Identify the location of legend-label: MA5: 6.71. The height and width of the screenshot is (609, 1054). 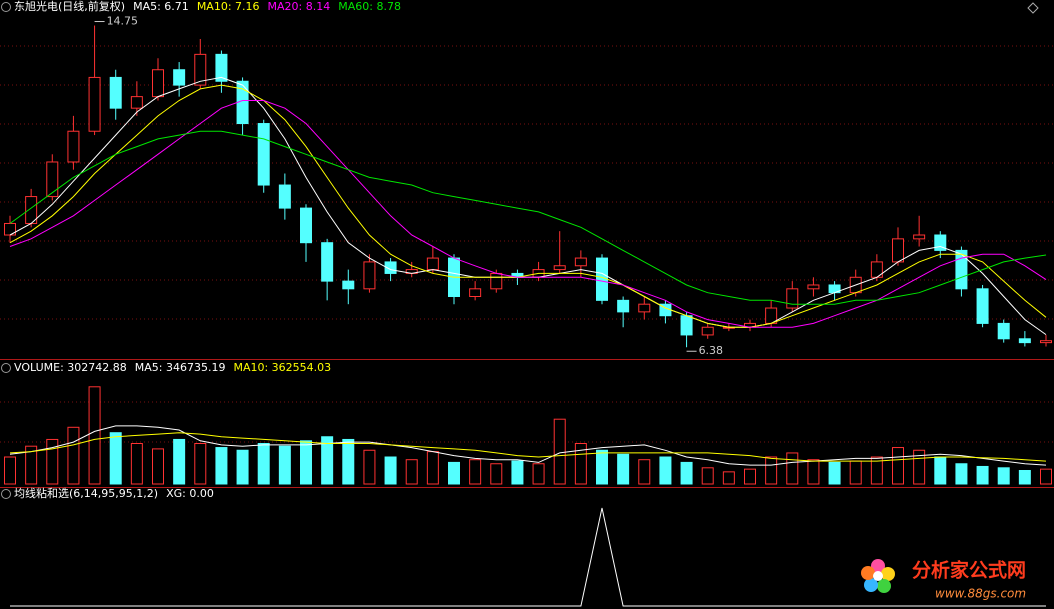
(161, 6).